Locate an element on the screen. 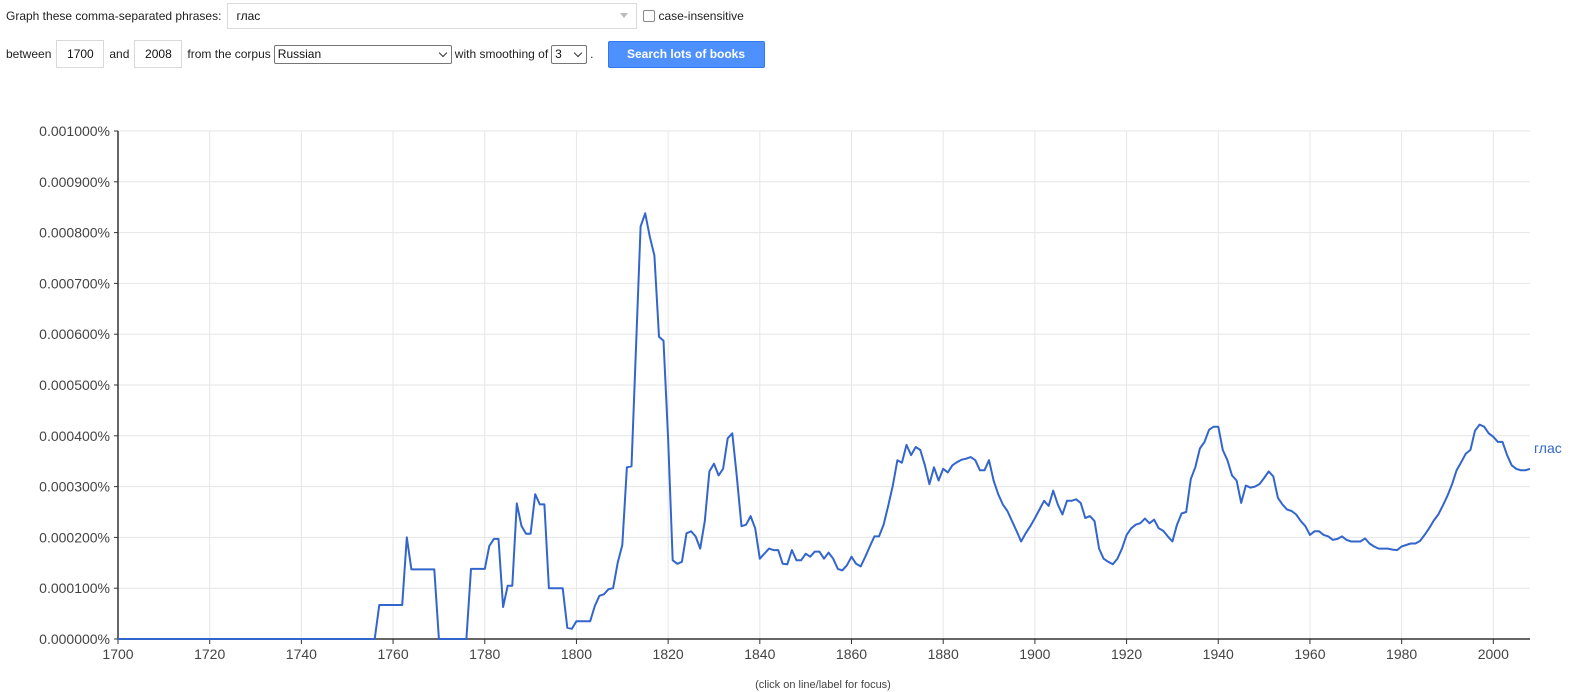 The width and height of the screenshot is (1596, 692). x-tick-label: 1980 is located at coordinates (1401, 654).